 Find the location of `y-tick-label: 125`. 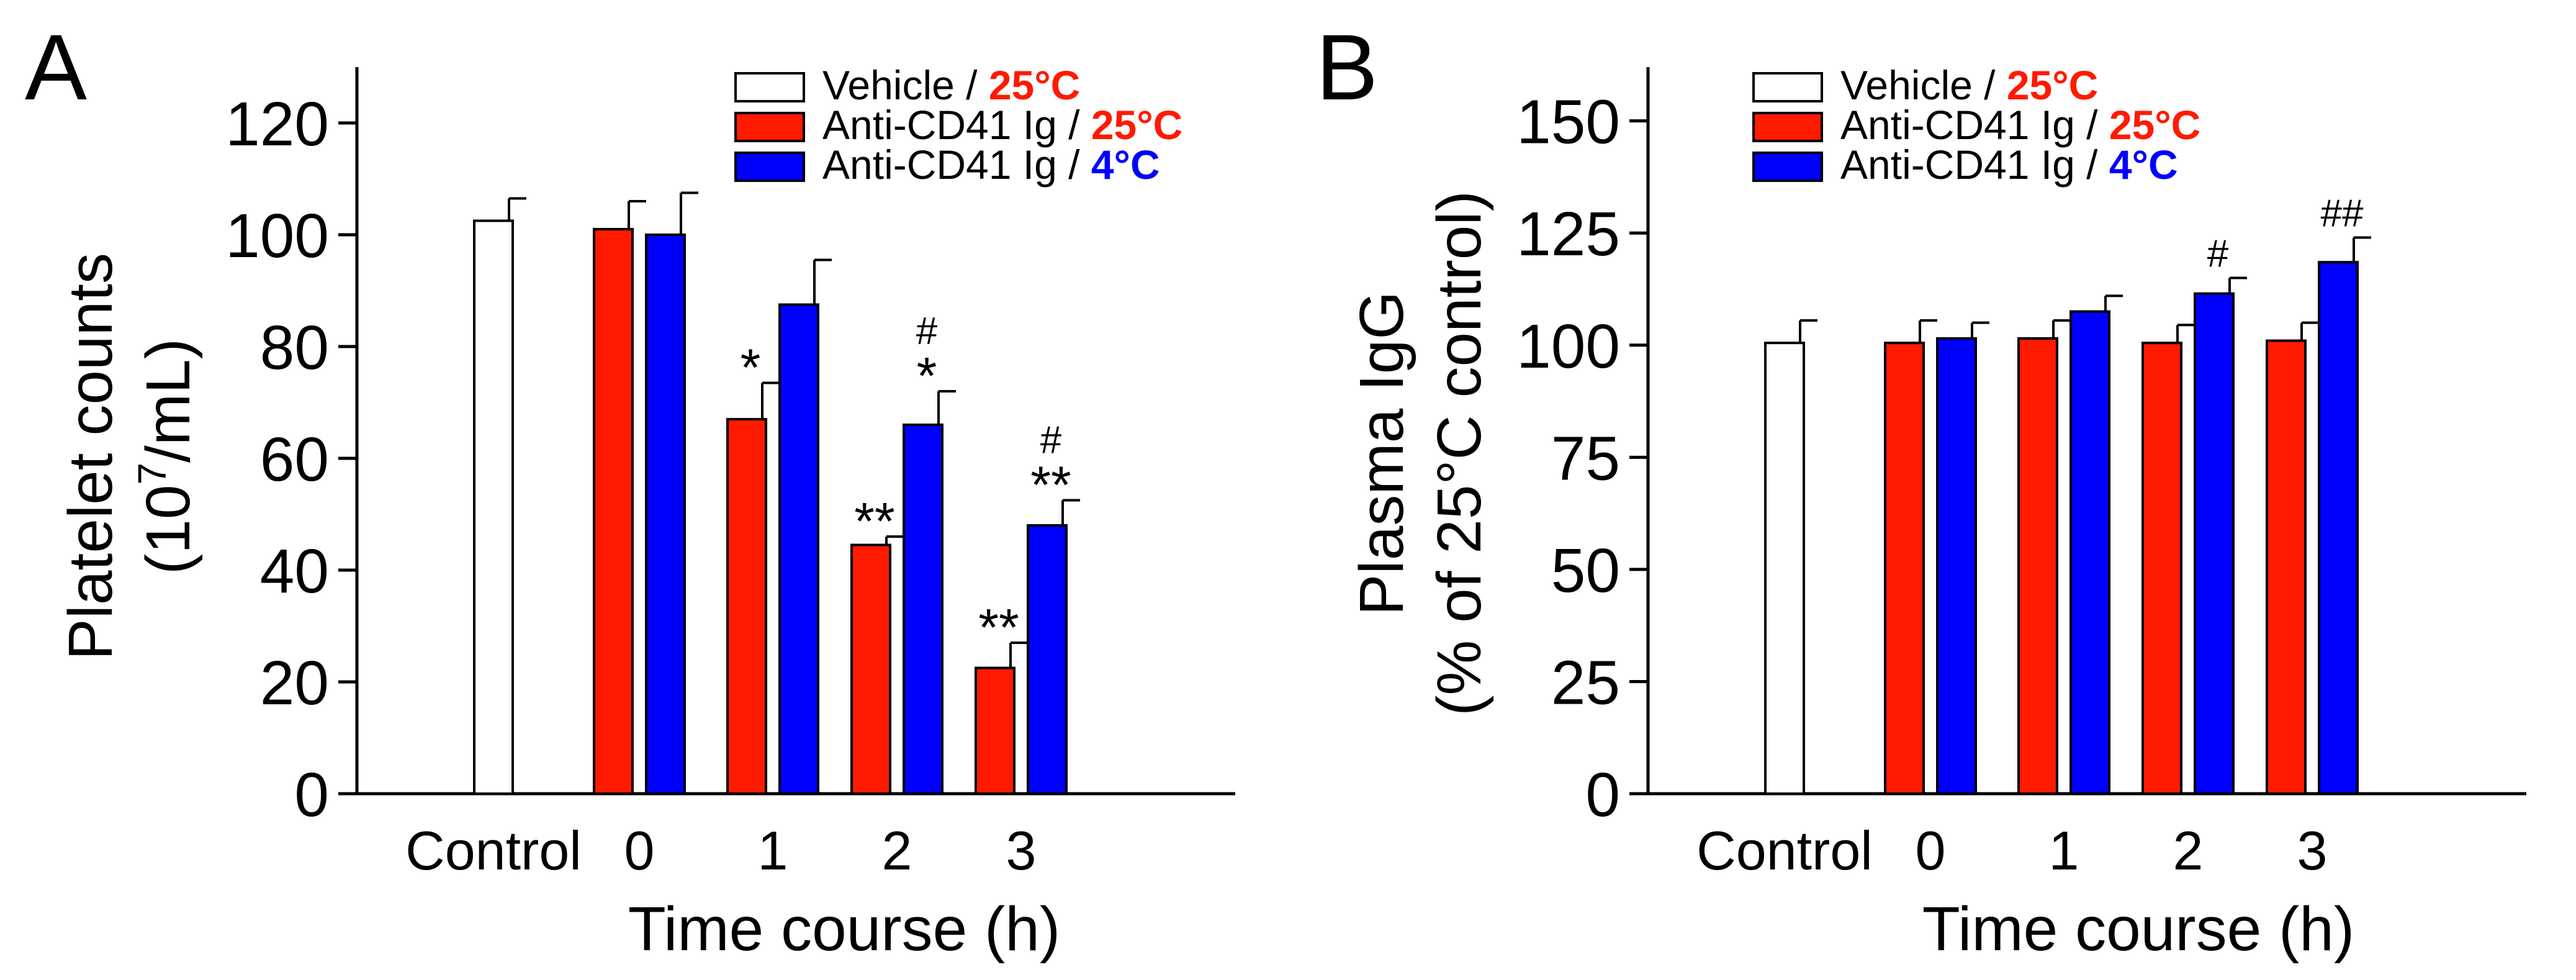

y-tick-label: 125 is located at coordinates (1568, 234).